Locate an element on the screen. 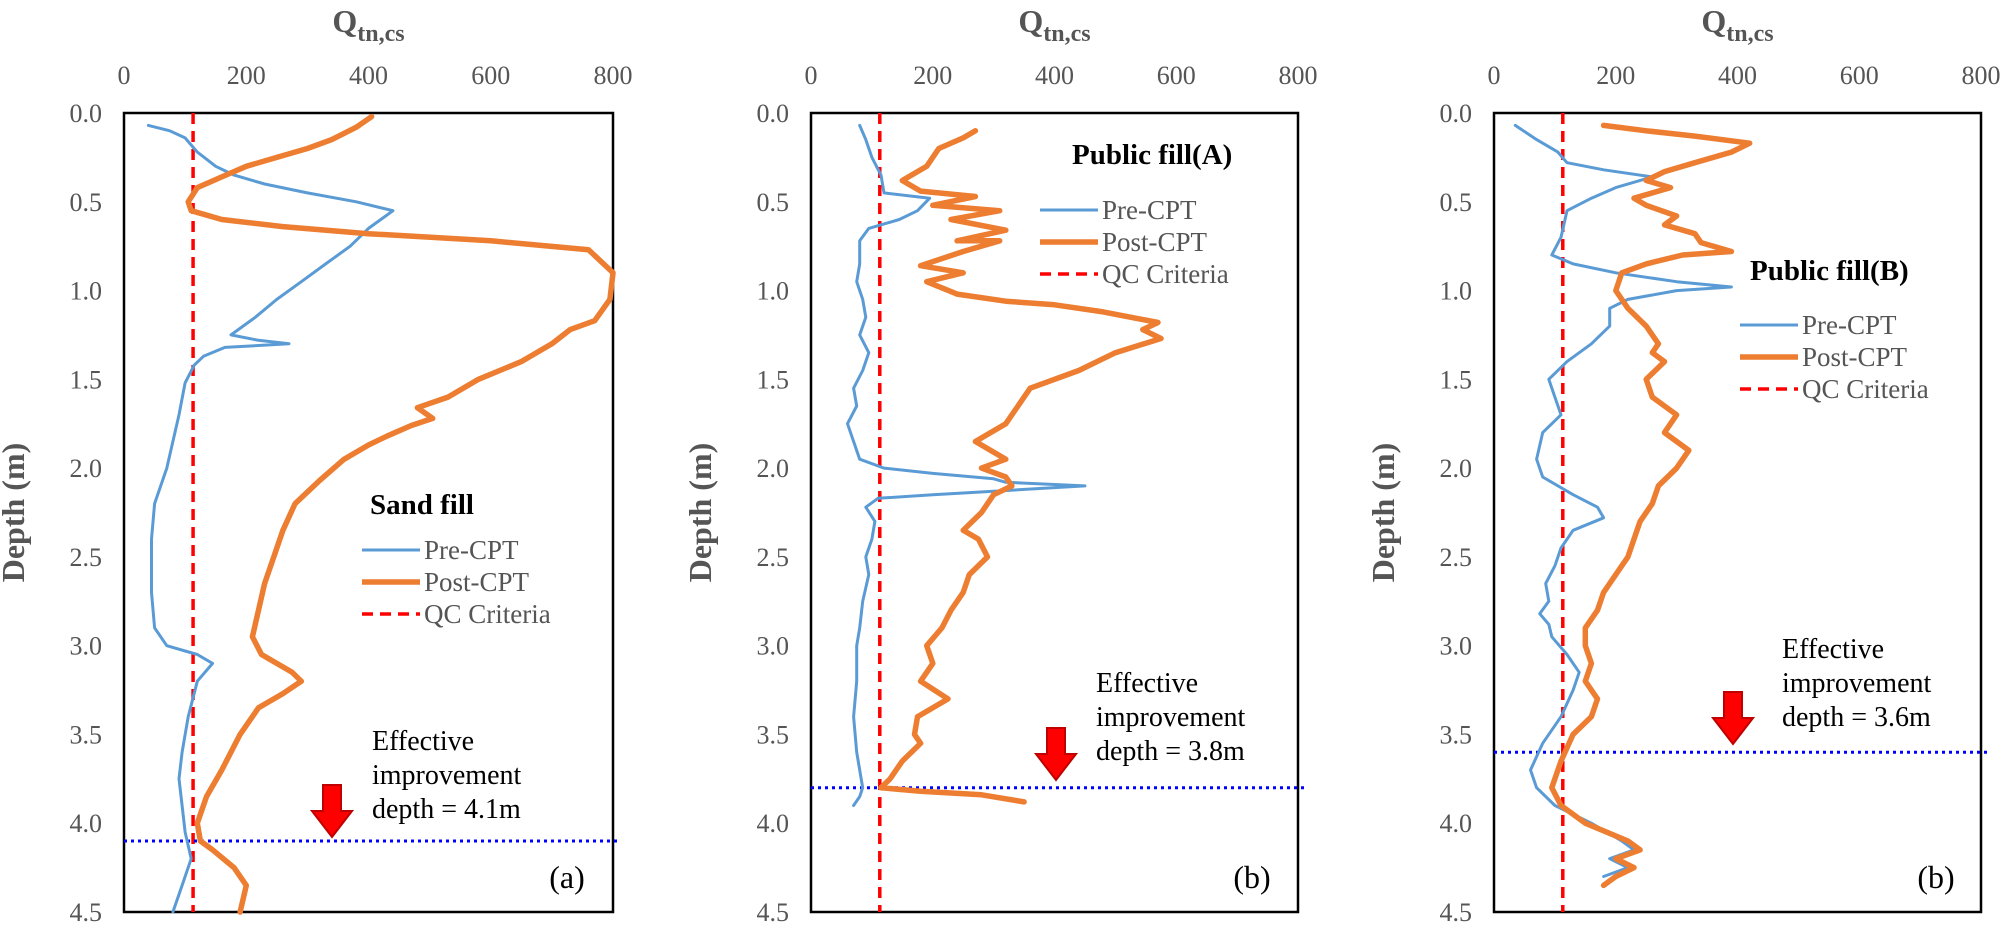  effective-depth-annotation: depth = 4.1m is located at coordinates (446, 809).